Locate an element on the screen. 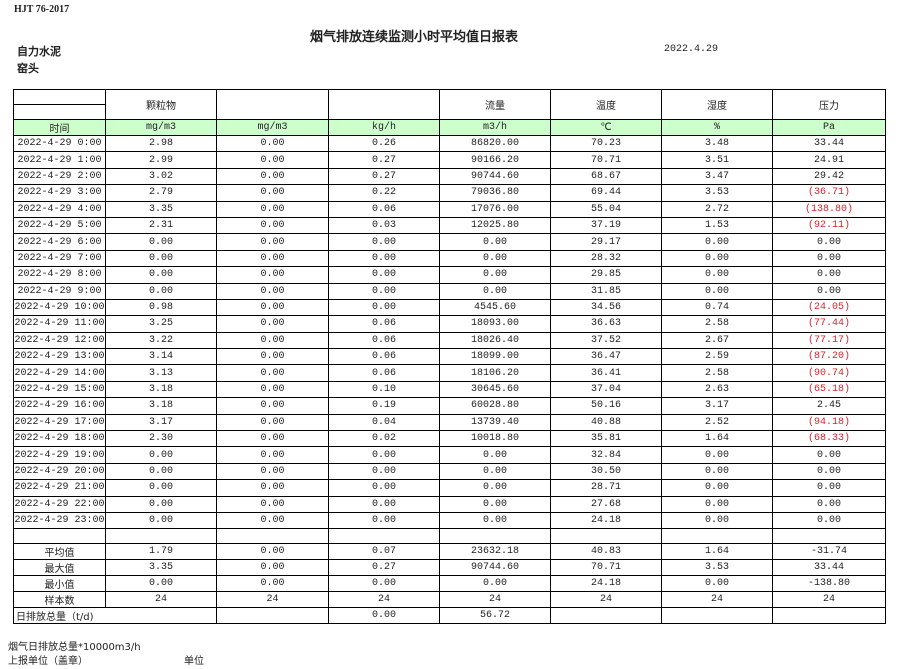 This screenshot has height=669, width=898. row-time: 2022-4-29 16:00 is located at coordinates (59, 406).